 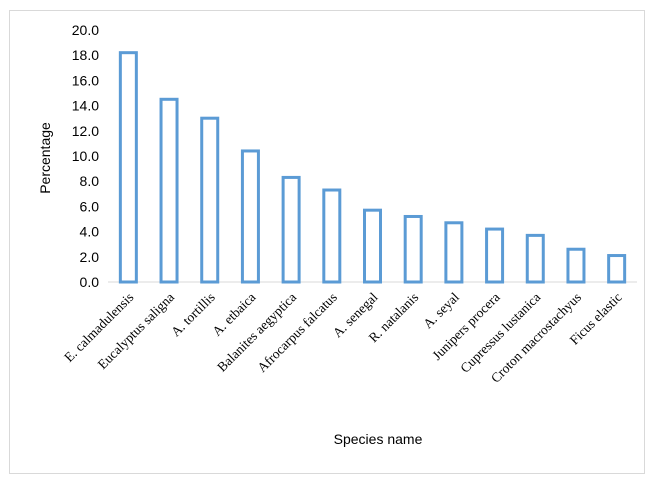 I want to click on y-tick-label: 16.0, so click(x=85, y=80).